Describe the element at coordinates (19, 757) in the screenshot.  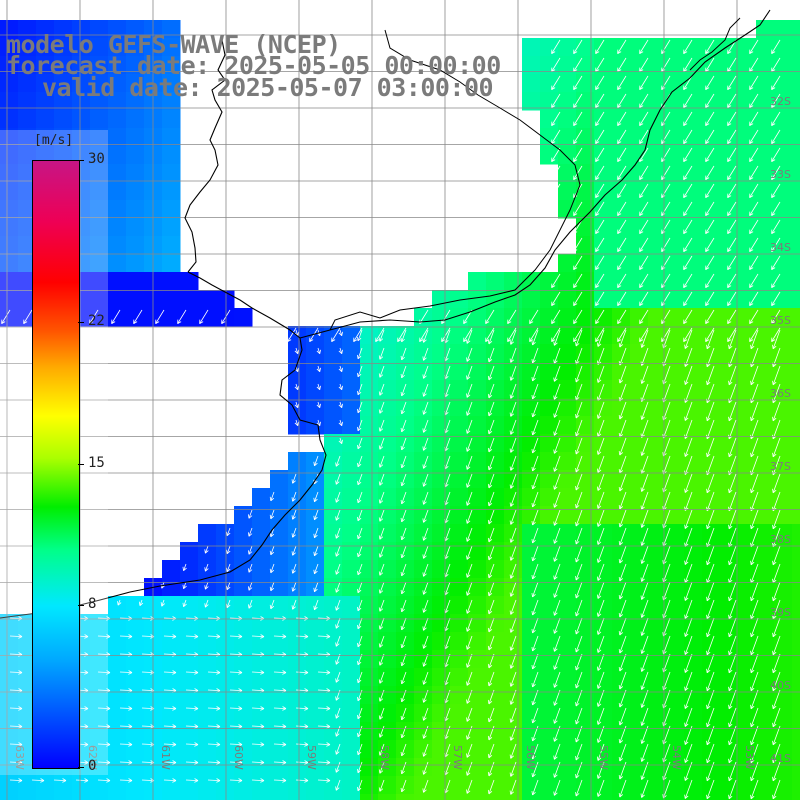
I see `longitude-label: 63W` at that location.